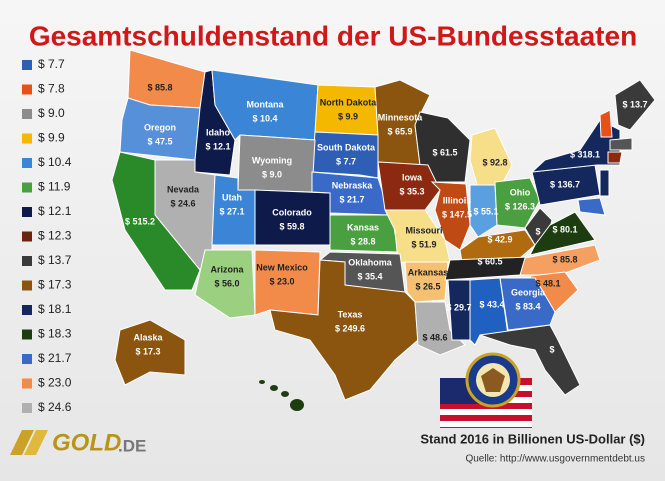  I want to click on legend-label: $ 10.4, so click(55, 162).